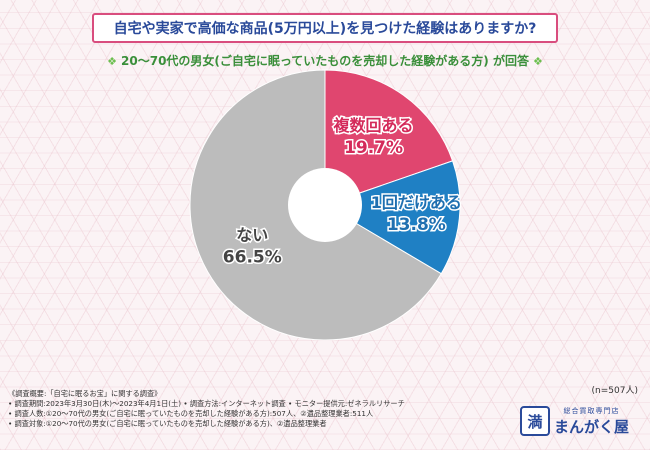 The image size is (650, 450). Describe the element at coordinates (325, 205) in the screenshot. I see `donut-hole` at that location.